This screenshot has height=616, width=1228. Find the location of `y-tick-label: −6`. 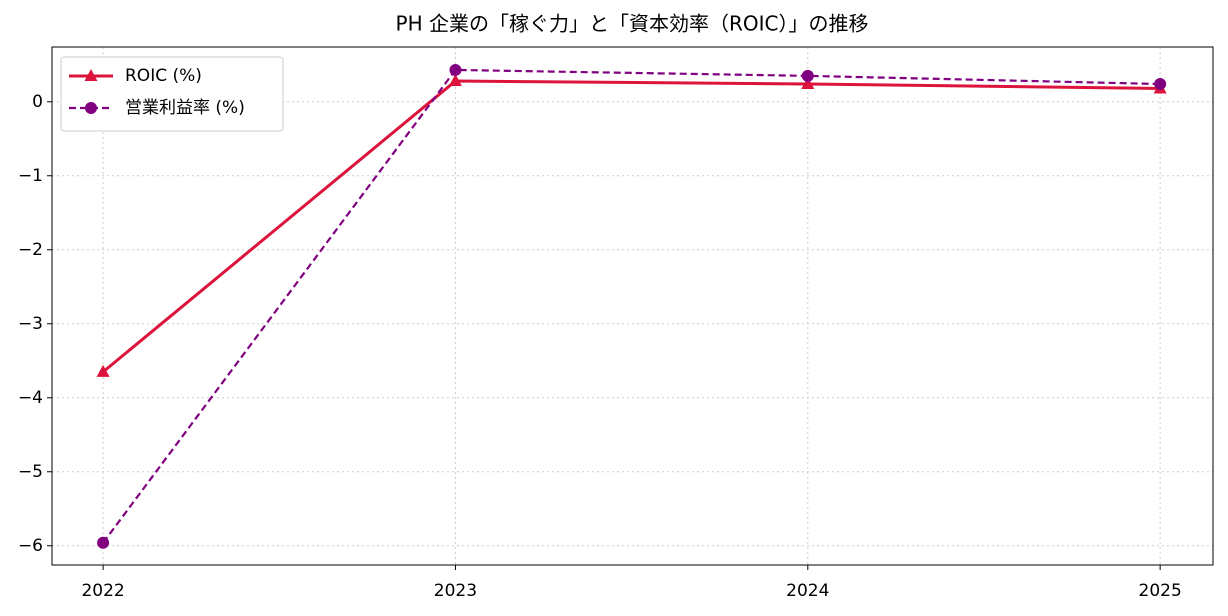

y-tick-label: −6 is located at coordinates (30, 546).